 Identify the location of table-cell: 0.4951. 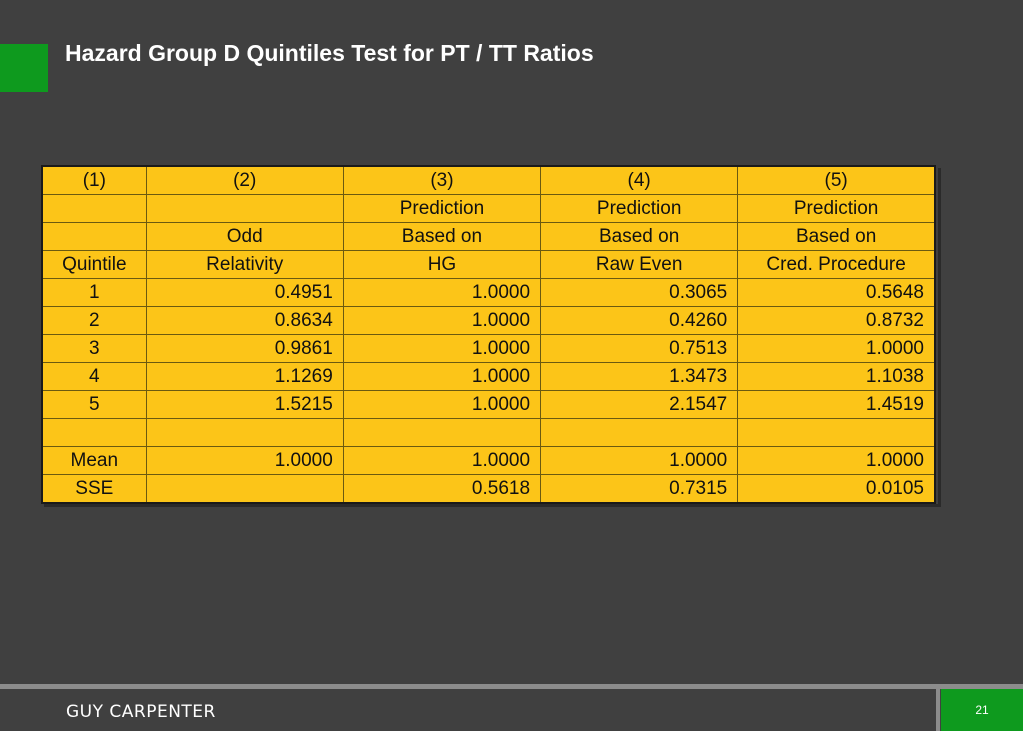
(244, 292).